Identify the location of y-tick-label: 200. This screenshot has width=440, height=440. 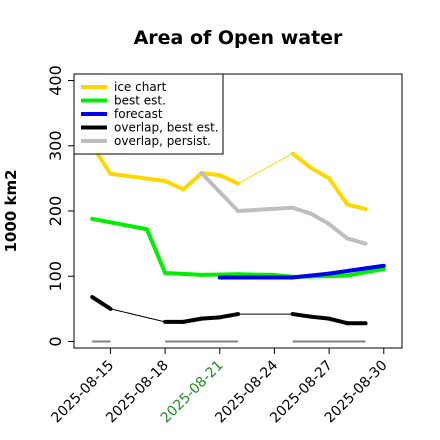
(55, 211).